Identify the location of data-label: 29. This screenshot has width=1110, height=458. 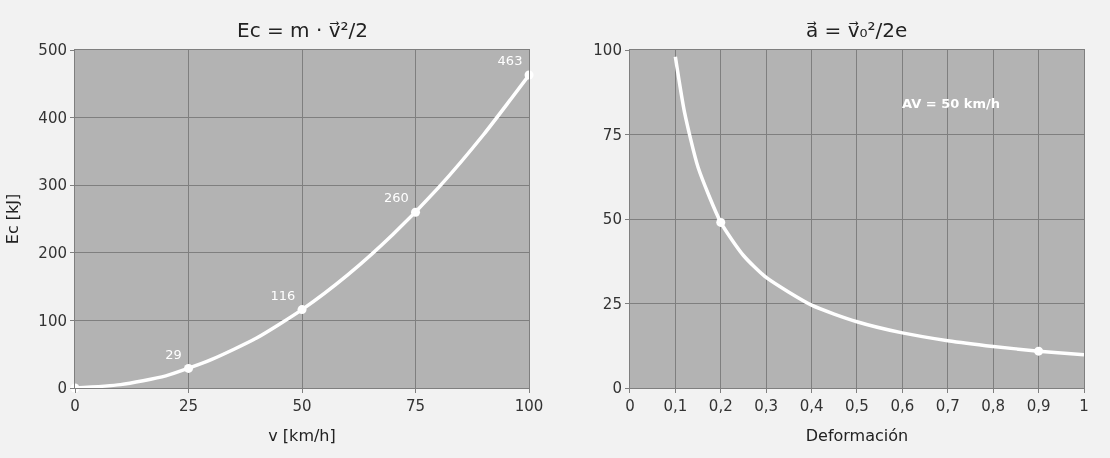
(173, 354).